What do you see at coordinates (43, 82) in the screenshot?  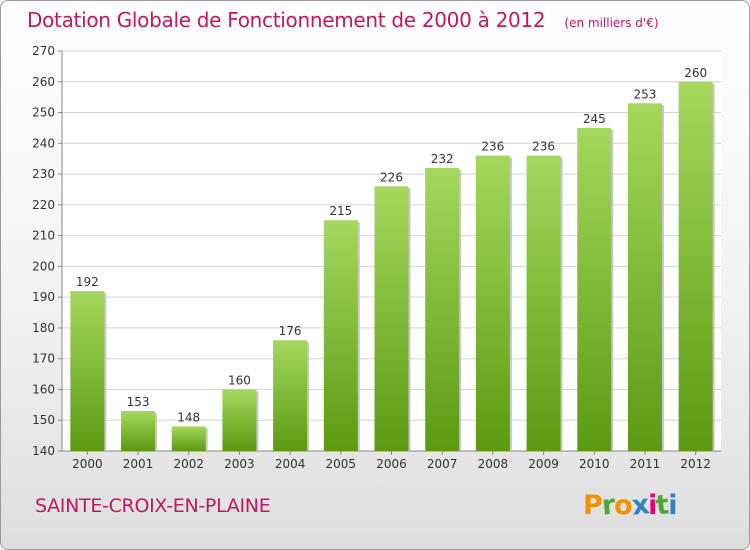 I see `y-tick-label: 260` at bounding box center [43, 82].